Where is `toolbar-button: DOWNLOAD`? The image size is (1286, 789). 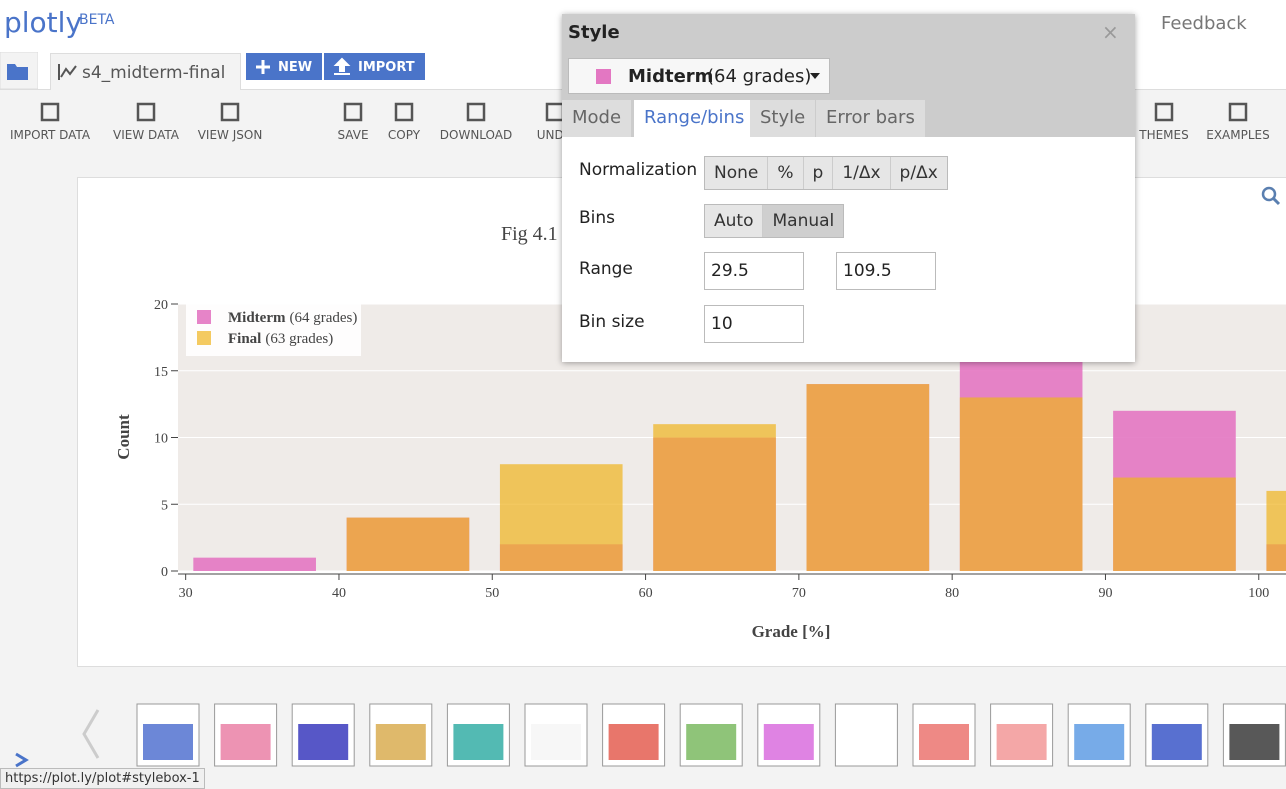 toolbar-button: DOWNLOAD is located at coordinates (476, 135).